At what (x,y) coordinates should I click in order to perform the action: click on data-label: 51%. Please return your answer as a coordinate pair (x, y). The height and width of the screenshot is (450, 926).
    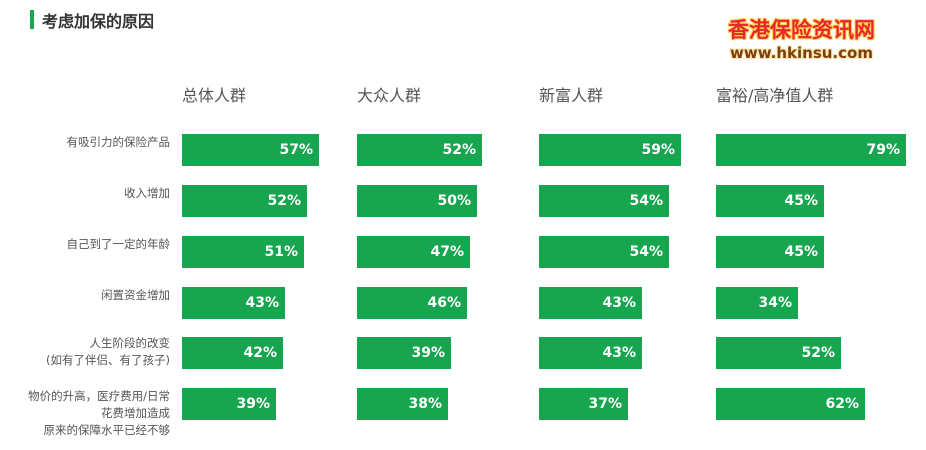
    Looking at the image, I should click on (281, 252).